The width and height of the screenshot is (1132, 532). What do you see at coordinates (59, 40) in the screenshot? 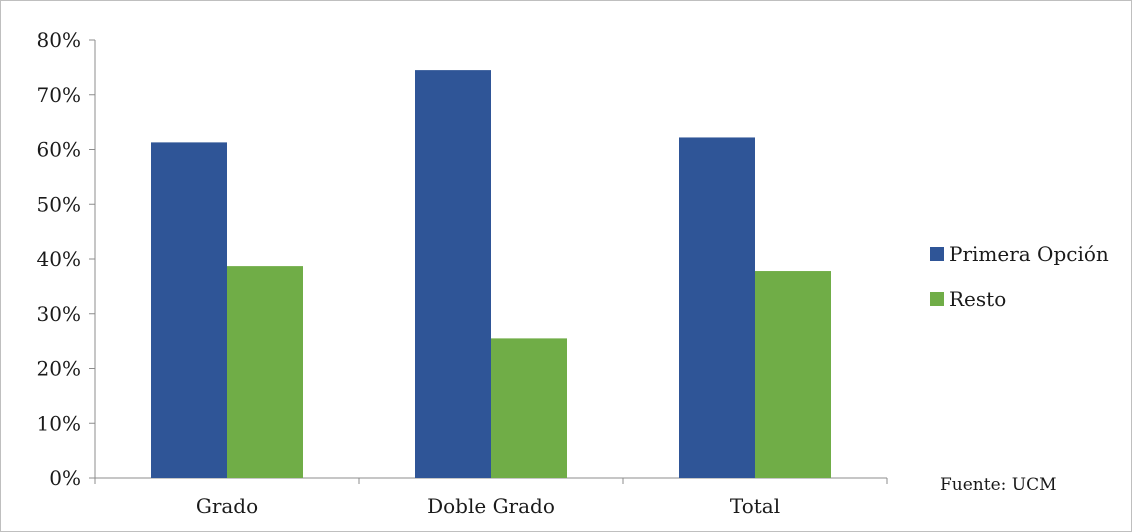
I see `y-tick-label: 80%` at bounding box center [59, 40].